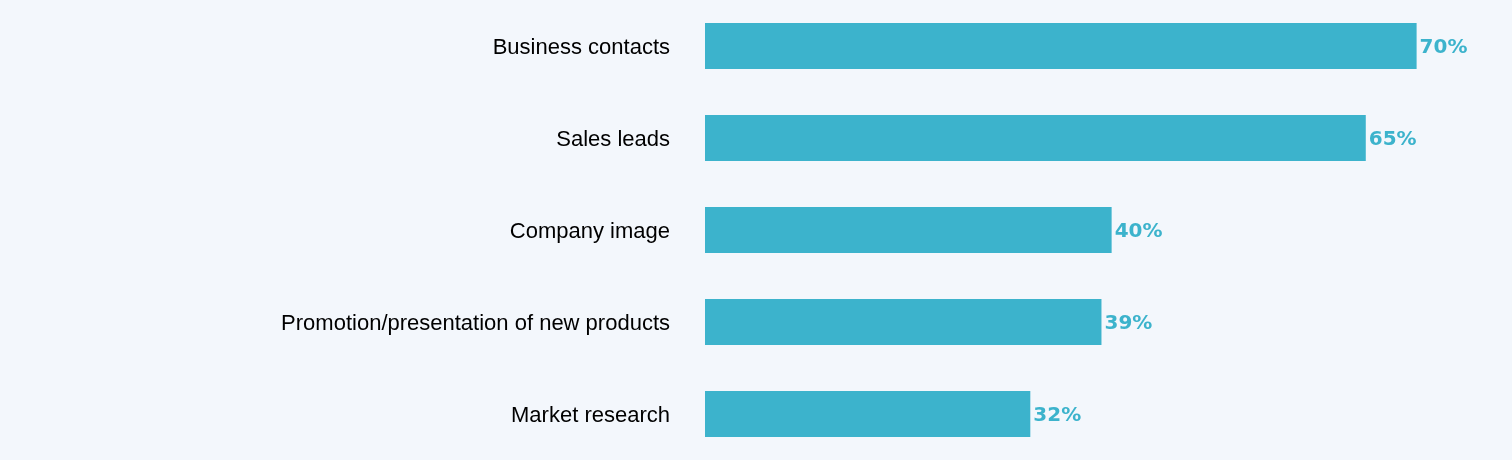 This screenshot has width=1512, height=460. I want to click on y-tick-label: Company image, so click(589, 230).